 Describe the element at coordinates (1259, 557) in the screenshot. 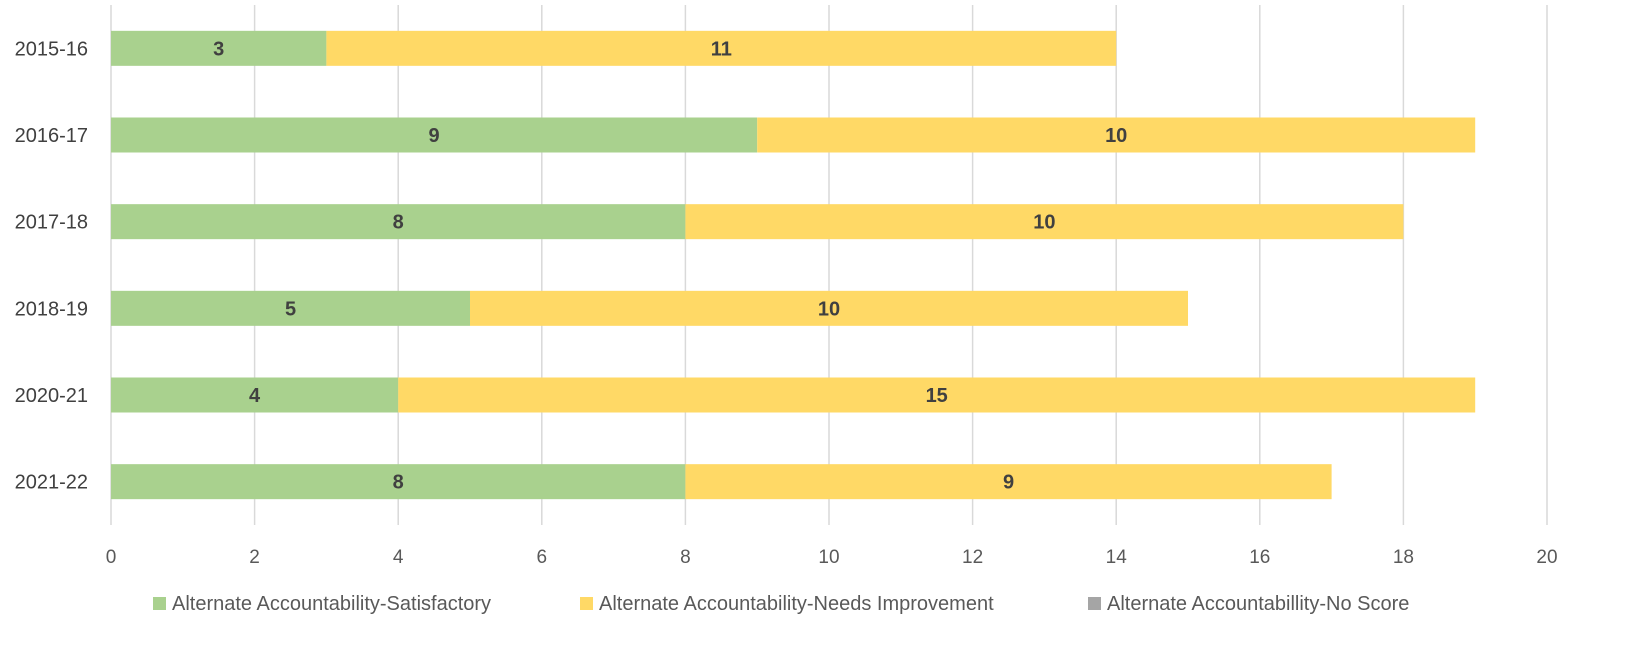

I see `x-tick-label: 16` at that location.